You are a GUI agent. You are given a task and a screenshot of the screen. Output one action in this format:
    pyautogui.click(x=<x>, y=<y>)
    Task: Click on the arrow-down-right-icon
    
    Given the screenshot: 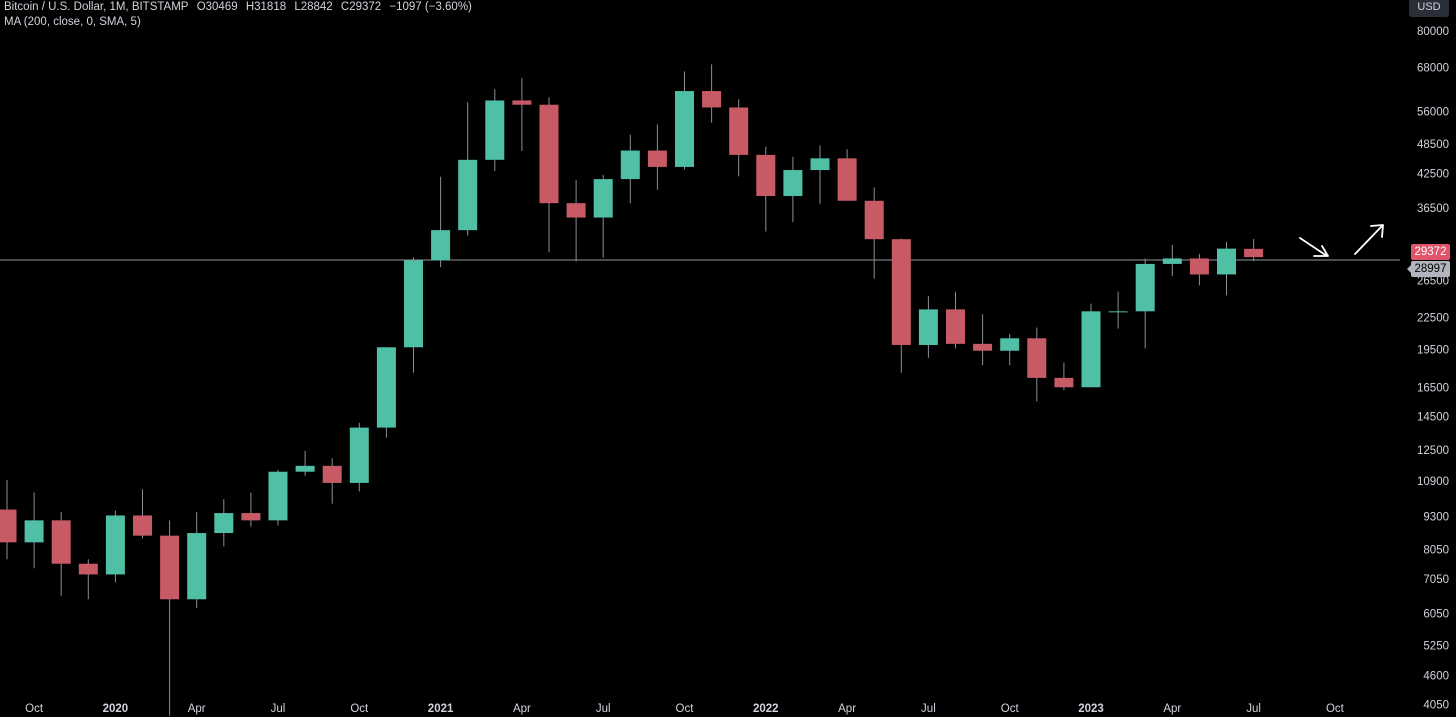 What is the action you would take?
    pyautogui.click(x=1314, y=247)
    